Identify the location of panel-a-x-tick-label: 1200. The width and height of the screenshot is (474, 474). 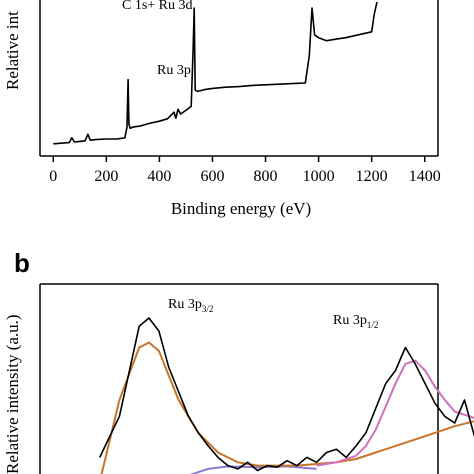
(372, 176).